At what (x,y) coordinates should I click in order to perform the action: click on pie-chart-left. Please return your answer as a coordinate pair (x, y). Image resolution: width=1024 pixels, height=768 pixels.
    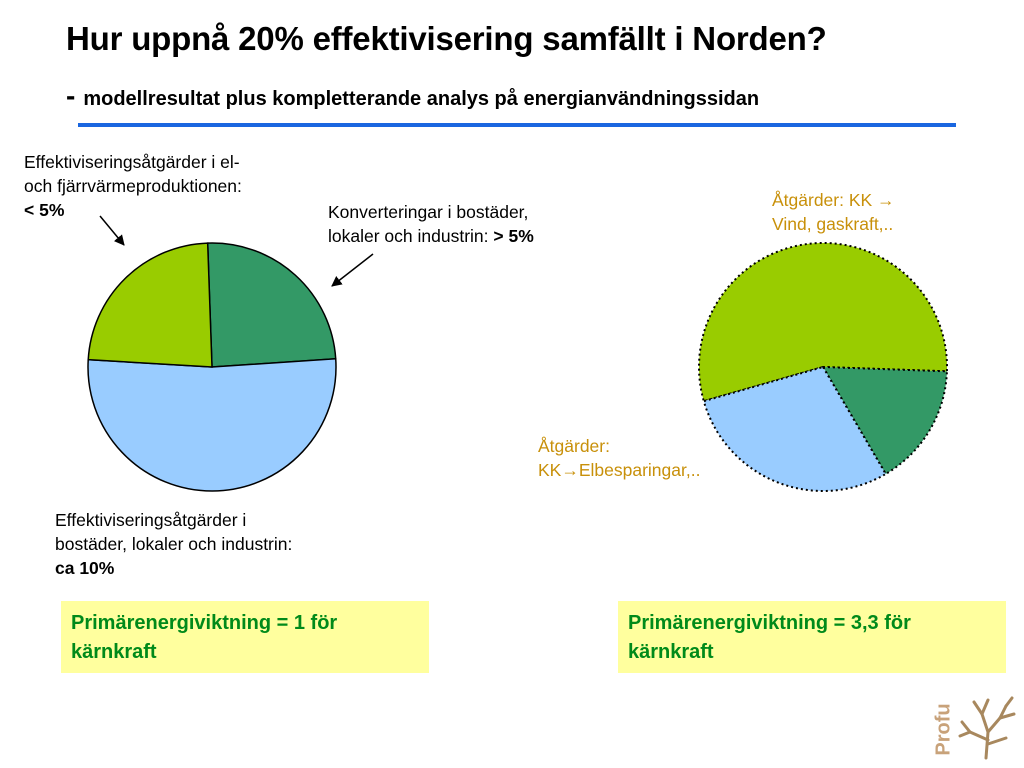
    Looking at the image, I should click on (212, 367).